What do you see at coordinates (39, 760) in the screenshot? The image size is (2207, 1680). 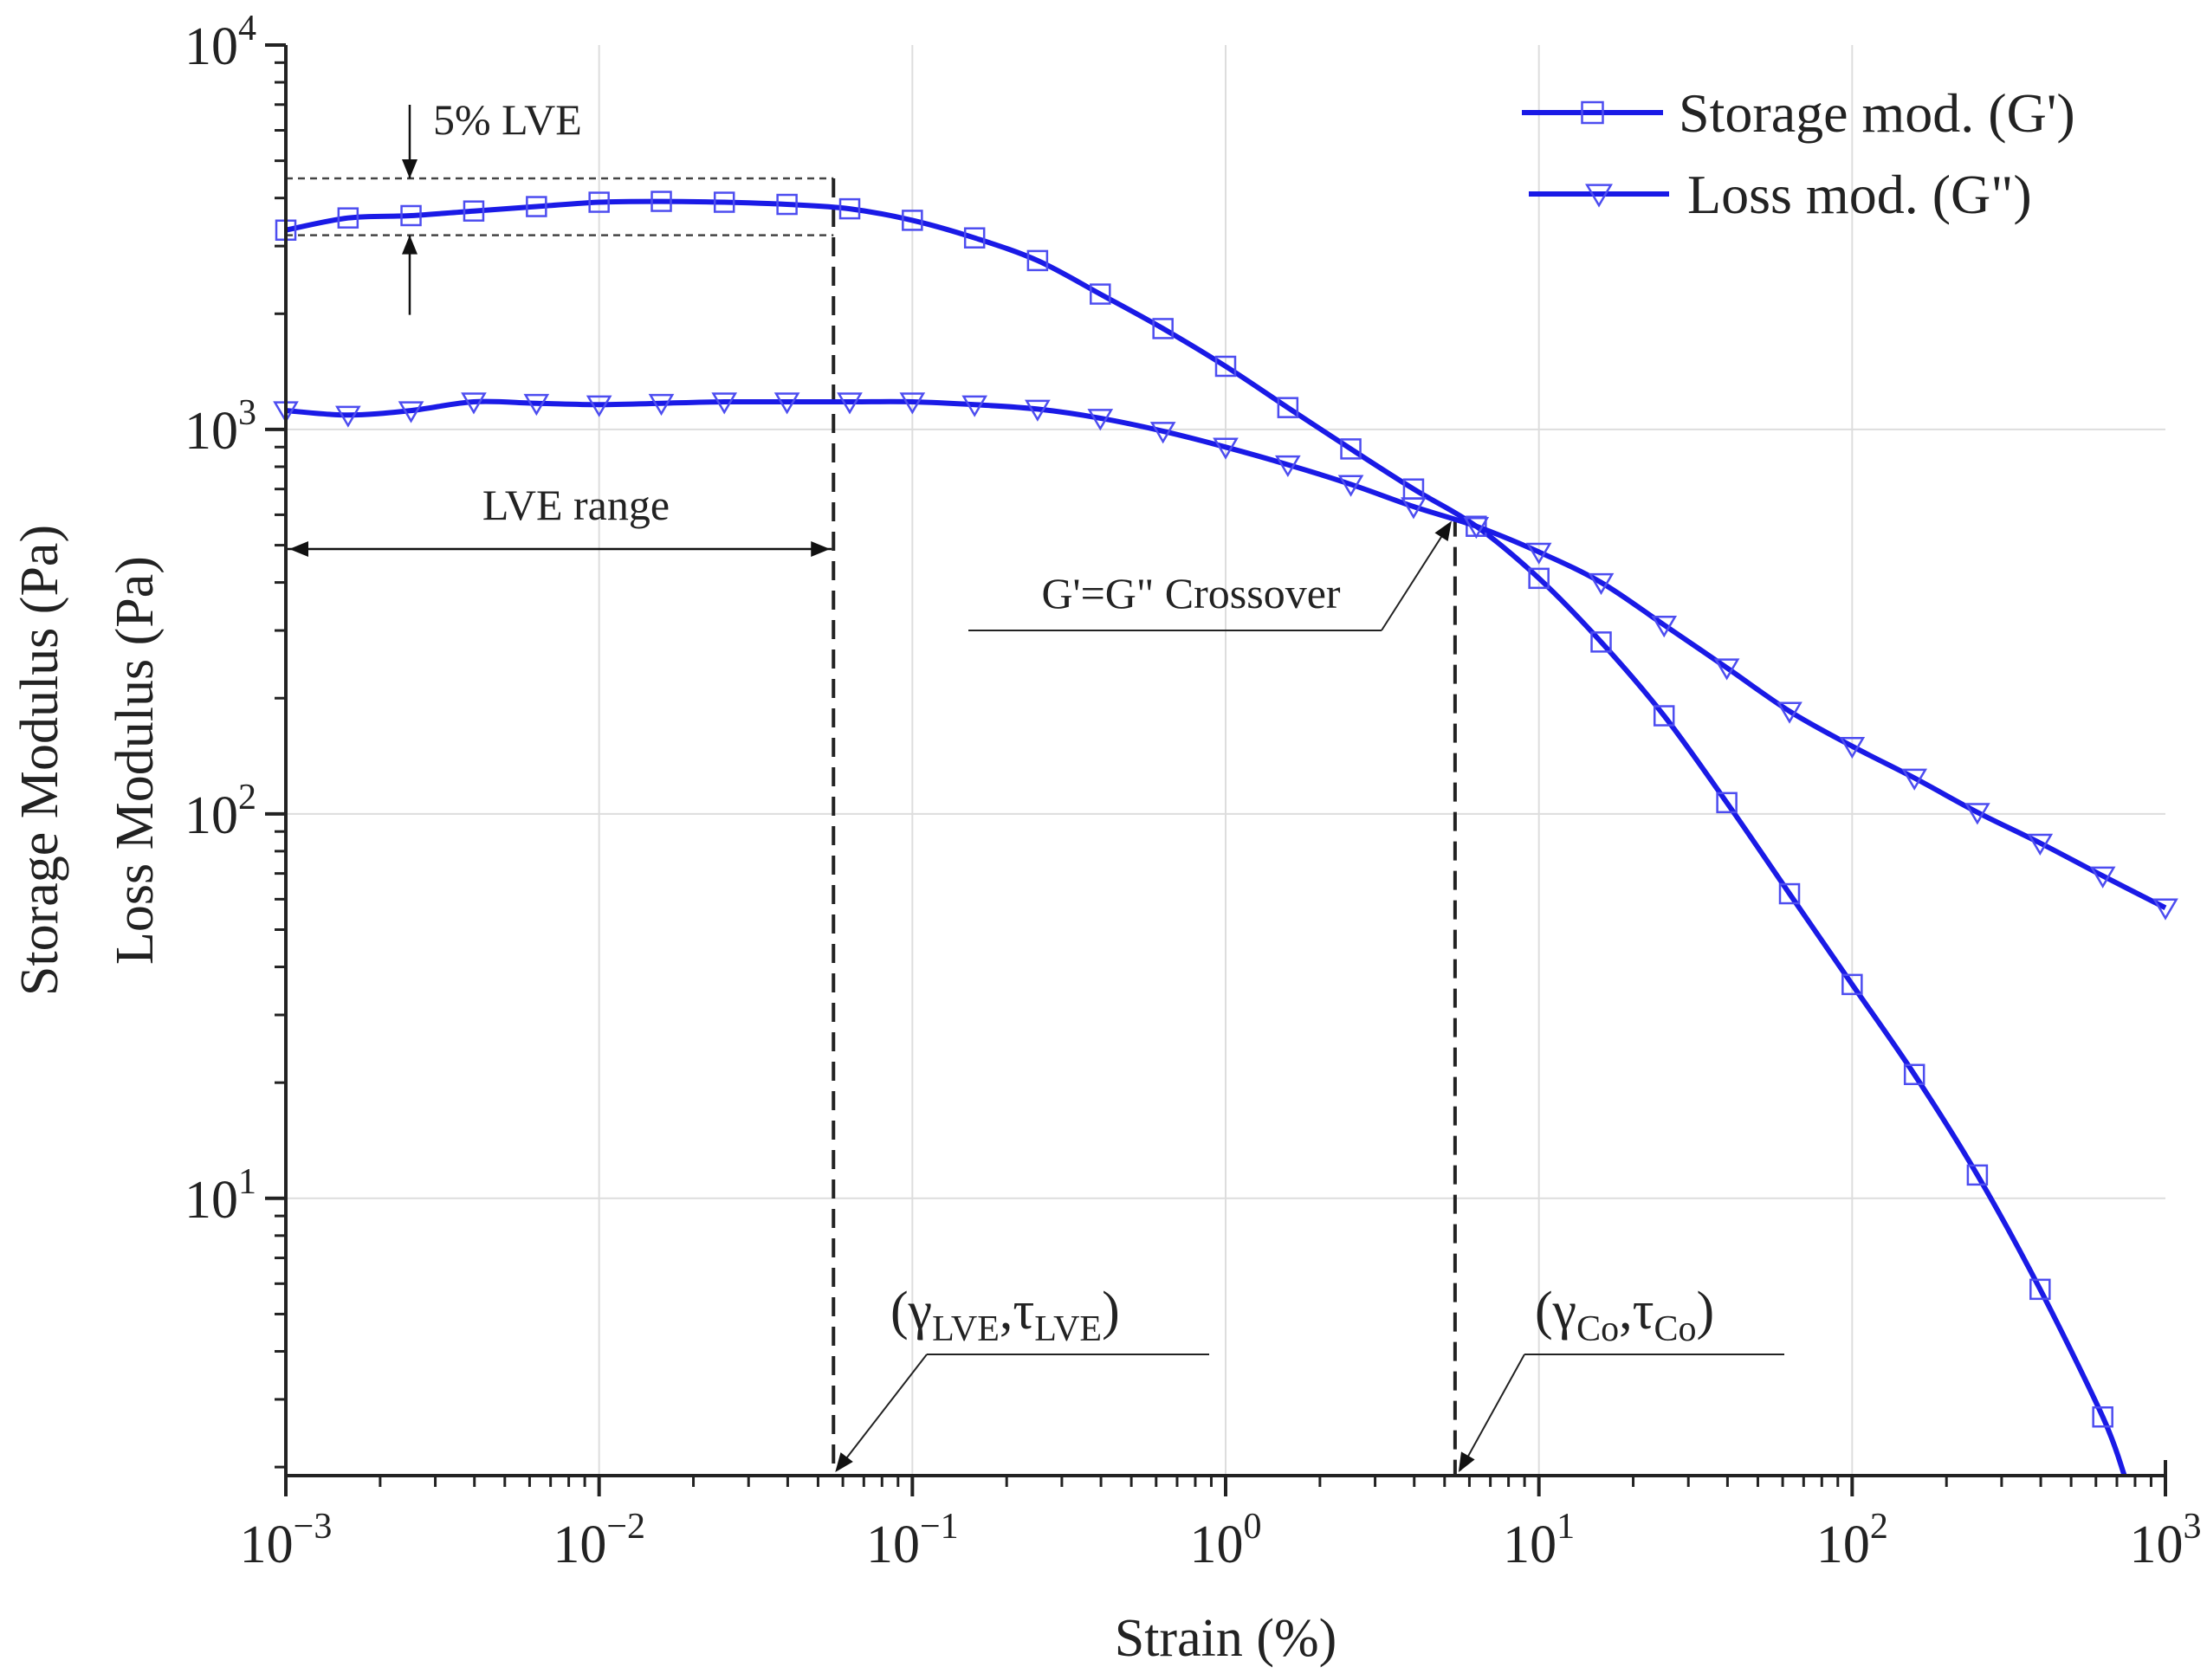 I see `y-axis-title-storage: Storage Modulus (Pa)` at bounding box center [39, 760].